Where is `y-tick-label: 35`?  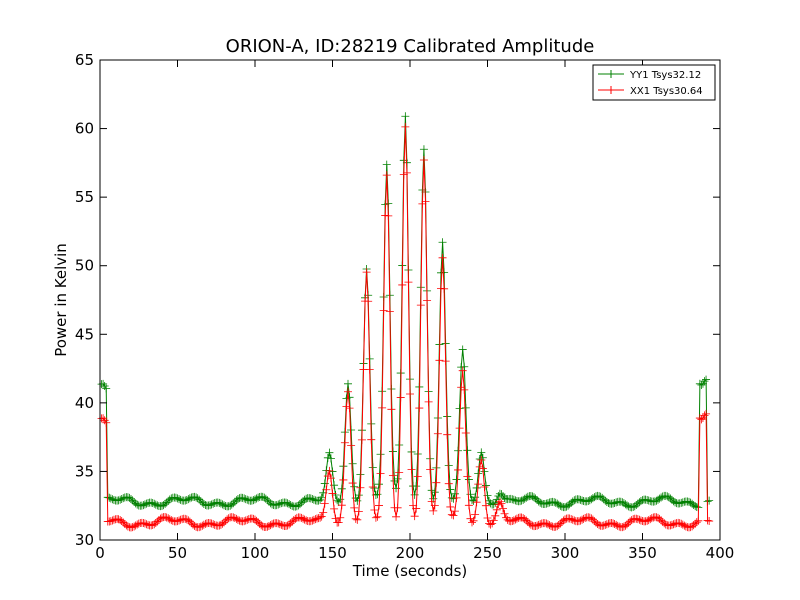
y-tick-label: 35 is located at coordinates (84, 471).